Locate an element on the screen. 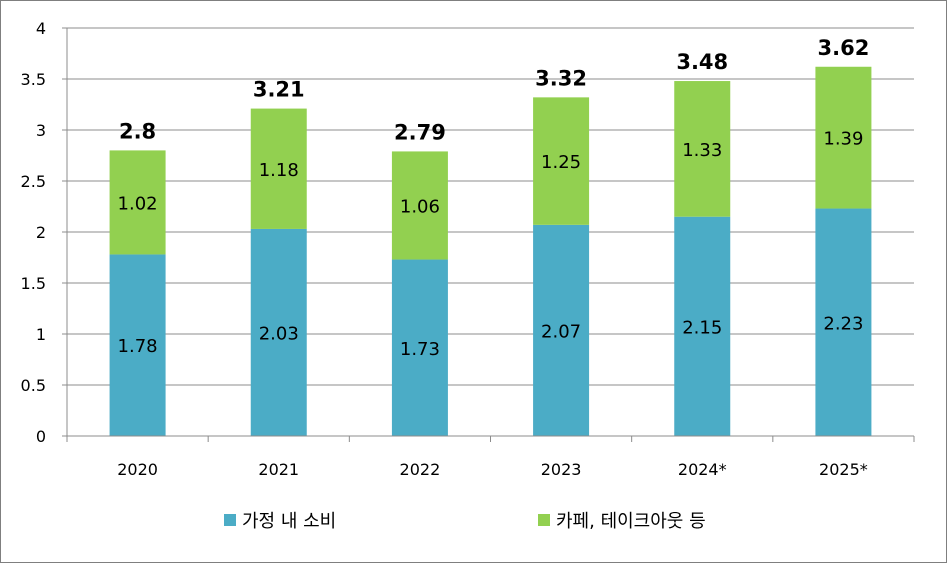  total-value-label: 3.21 is located at coordinates (279, 90).